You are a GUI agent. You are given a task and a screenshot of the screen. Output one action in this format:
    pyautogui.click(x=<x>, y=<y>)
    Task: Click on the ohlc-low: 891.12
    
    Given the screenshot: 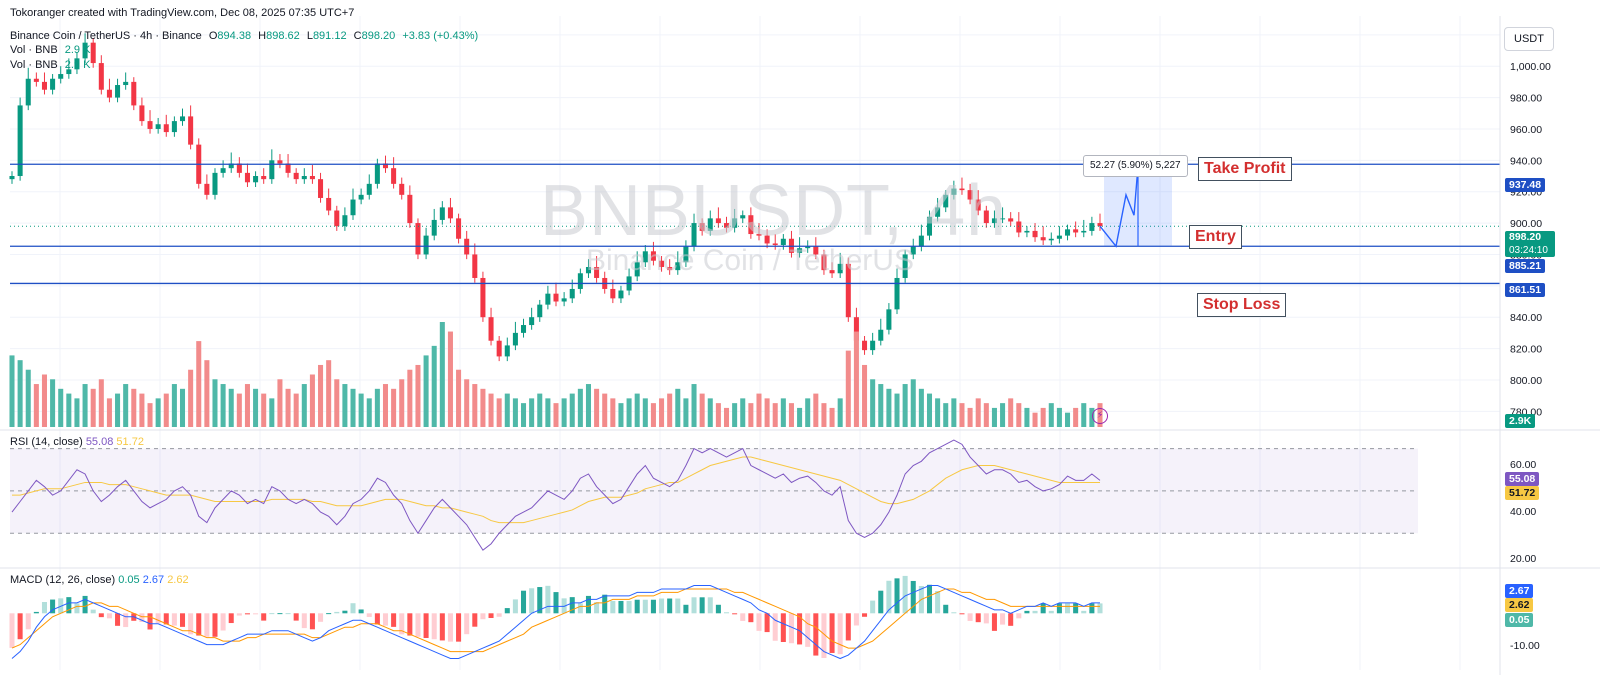 What is the action you would take?
    pyautogui.click(x=329, y=36)
    